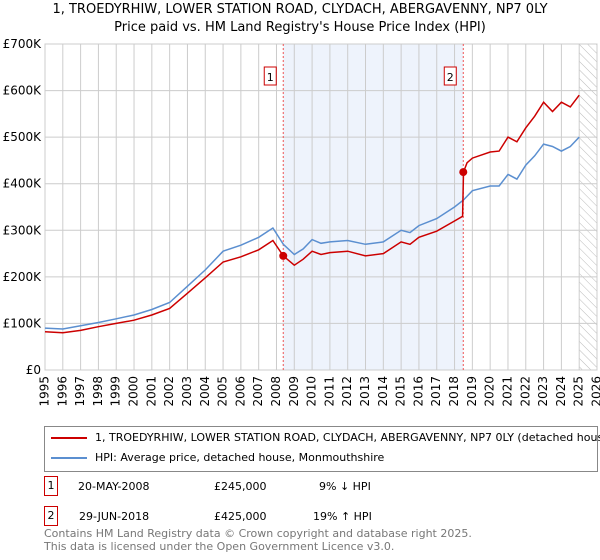  I want to click on x-tick-label: 2021, so click(507, 391).